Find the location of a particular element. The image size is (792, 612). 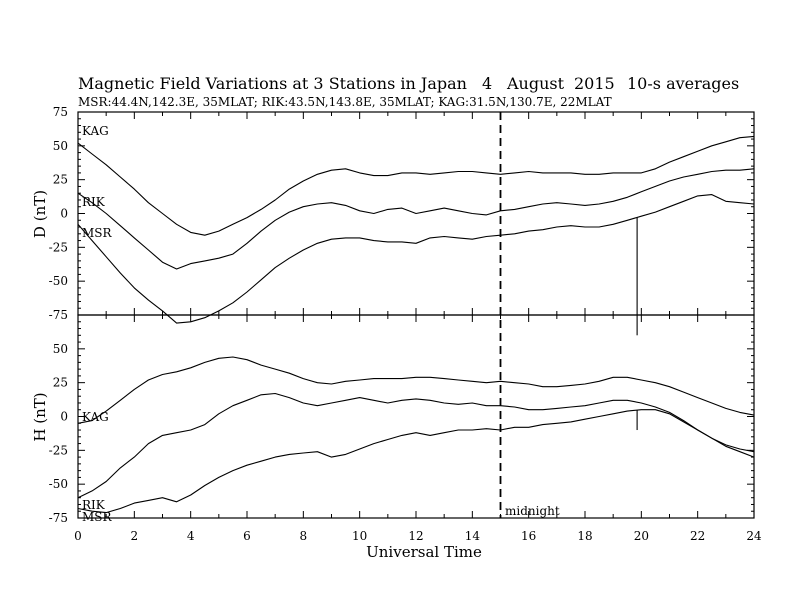

d-series-rik is located at coordinates (416, 219).